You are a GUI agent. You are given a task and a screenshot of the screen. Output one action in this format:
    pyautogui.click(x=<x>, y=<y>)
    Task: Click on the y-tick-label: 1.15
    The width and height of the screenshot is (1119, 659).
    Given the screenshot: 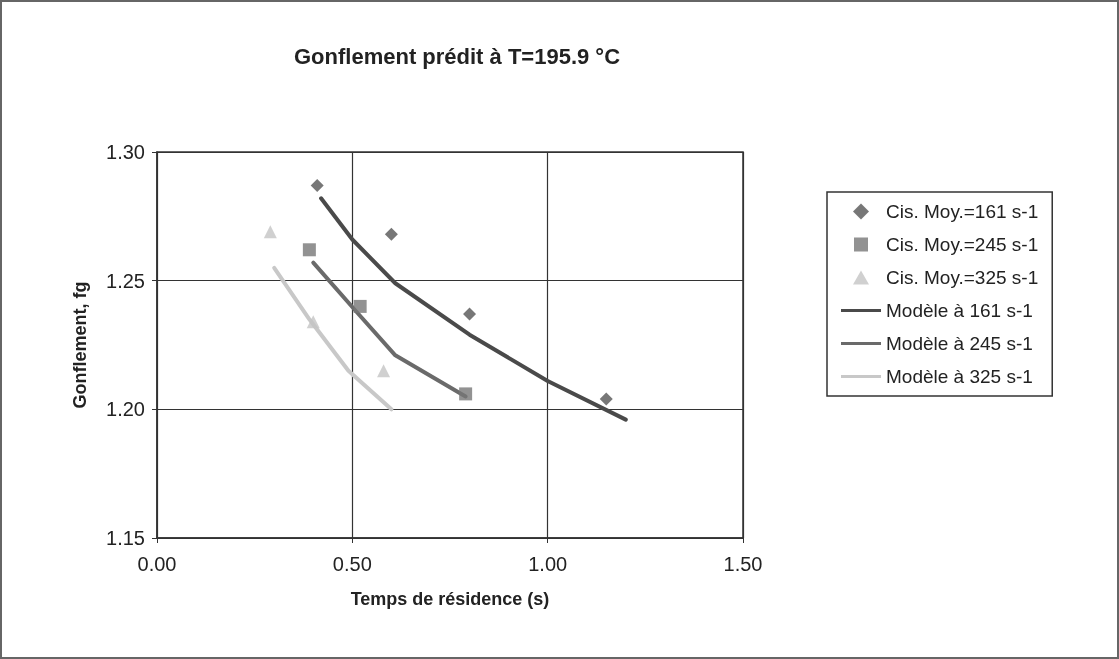 What is the action you would take?
    pyautogui.click(x=125, y=538)
    